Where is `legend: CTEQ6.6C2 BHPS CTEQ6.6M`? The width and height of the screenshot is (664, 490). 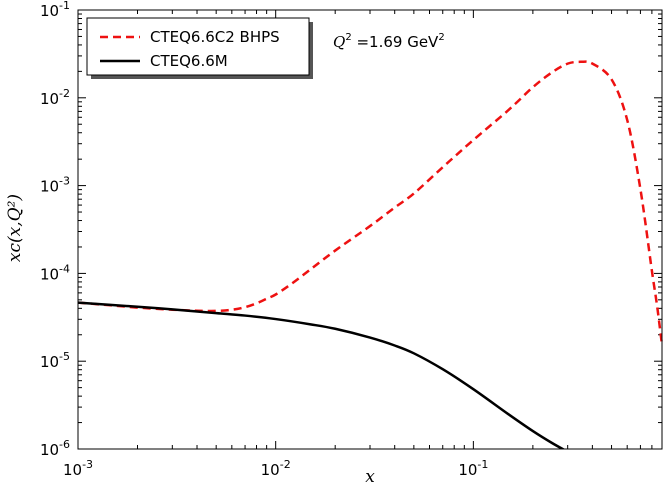 legend: CTEQ6.6C2 BHPS CTEQ6.6M is located at coordinates (199, 48).